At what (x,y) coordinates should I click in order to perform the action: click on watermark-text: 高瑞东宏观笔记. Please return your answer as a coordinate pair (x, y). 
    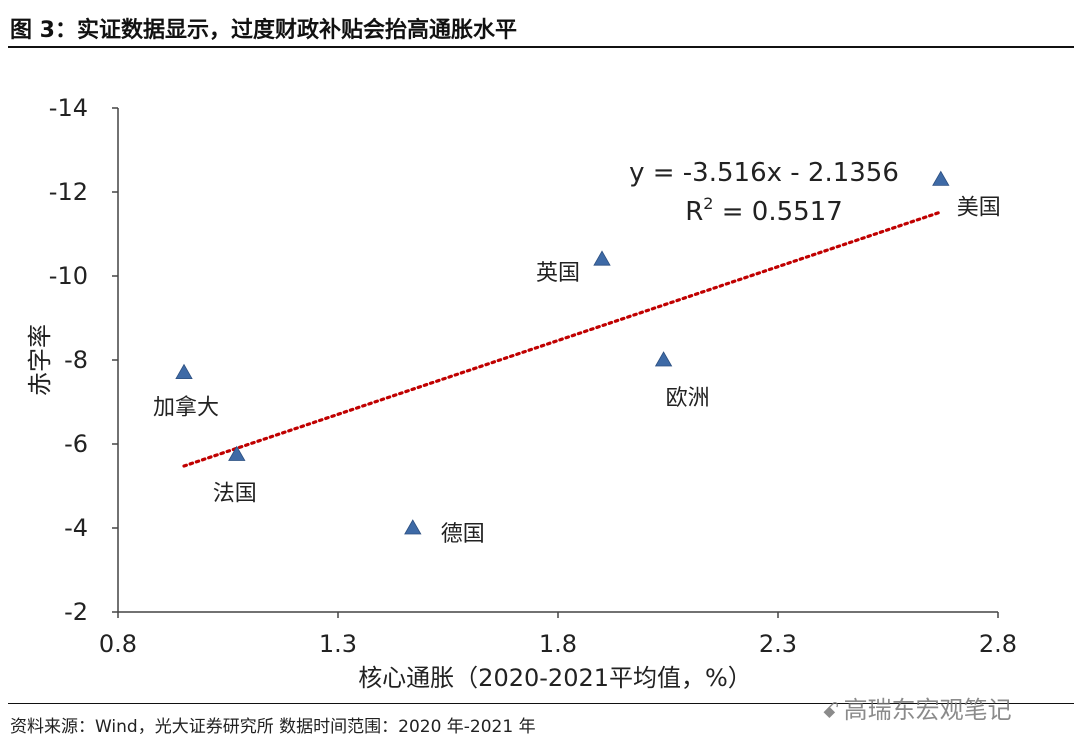
    Looking at the image, I should click on (927, 710).